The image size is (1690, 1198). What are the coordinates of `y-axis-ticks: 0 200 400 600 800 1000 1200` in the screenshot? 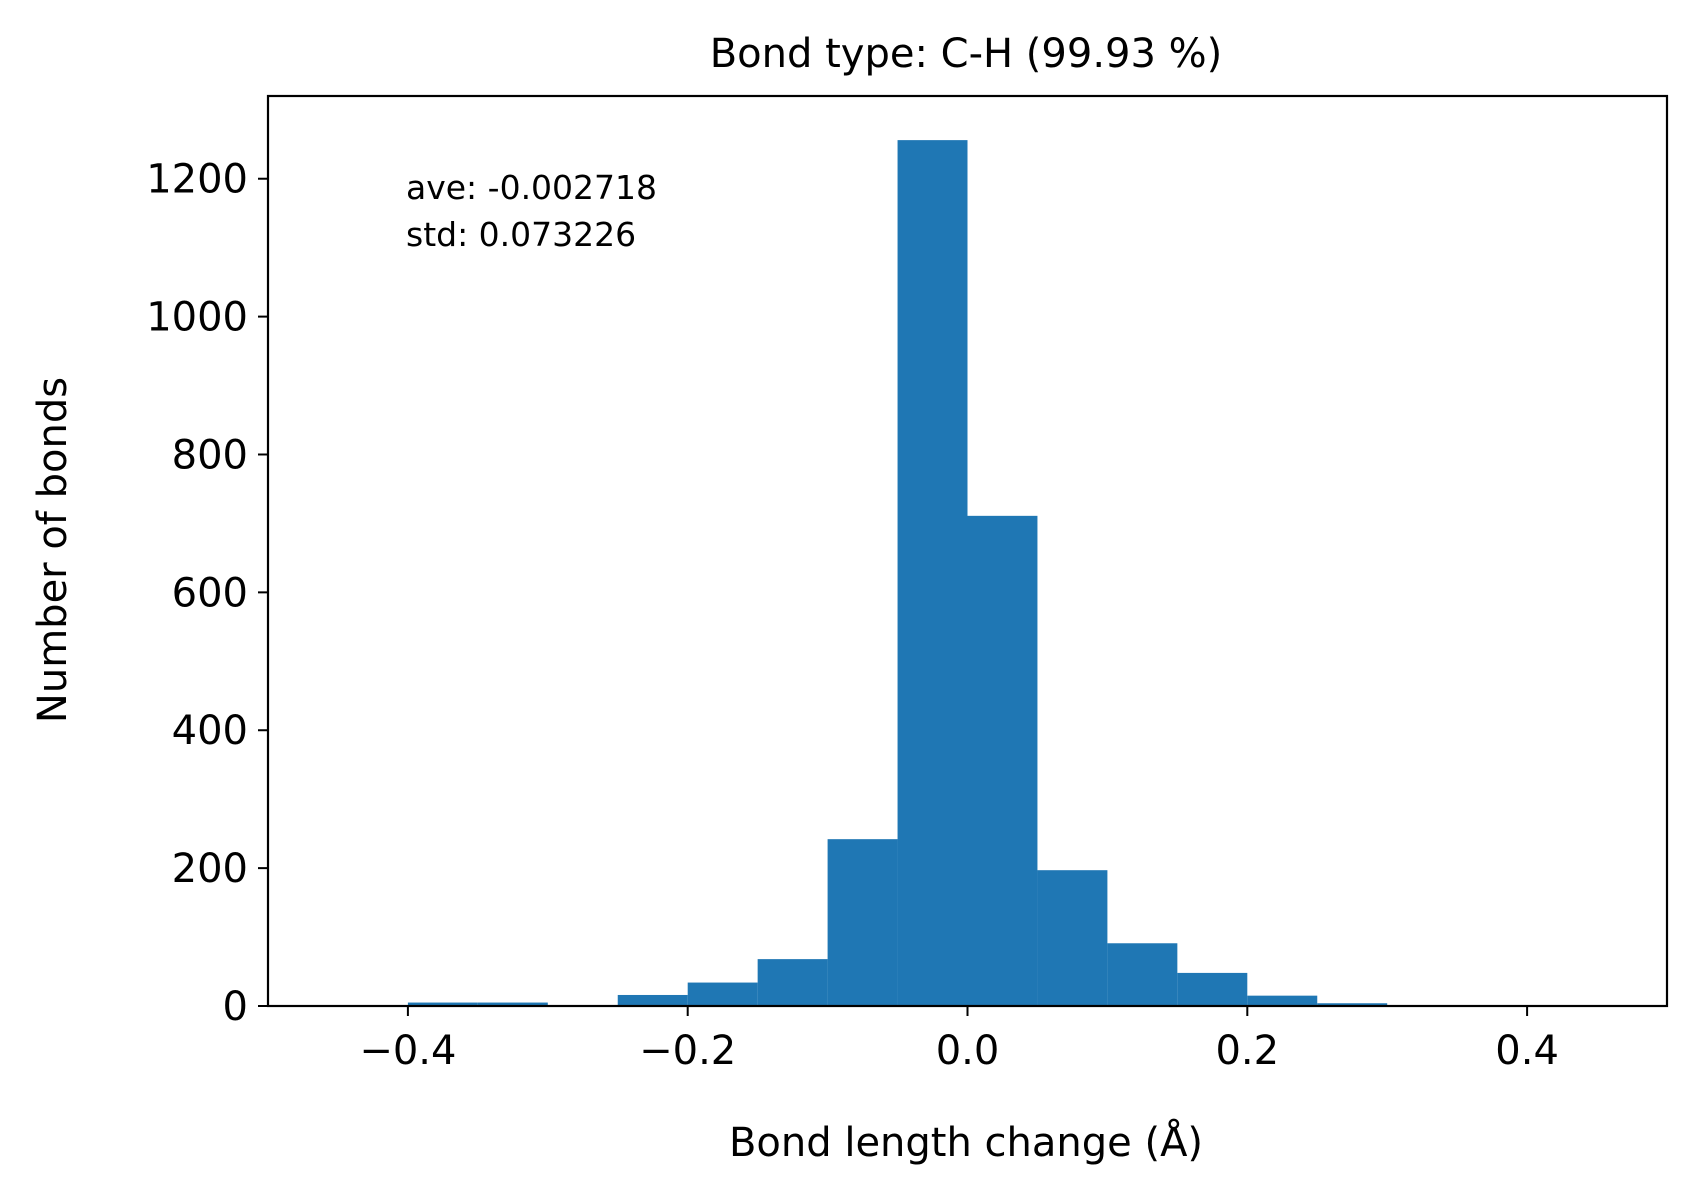 It's located at (207, 593).